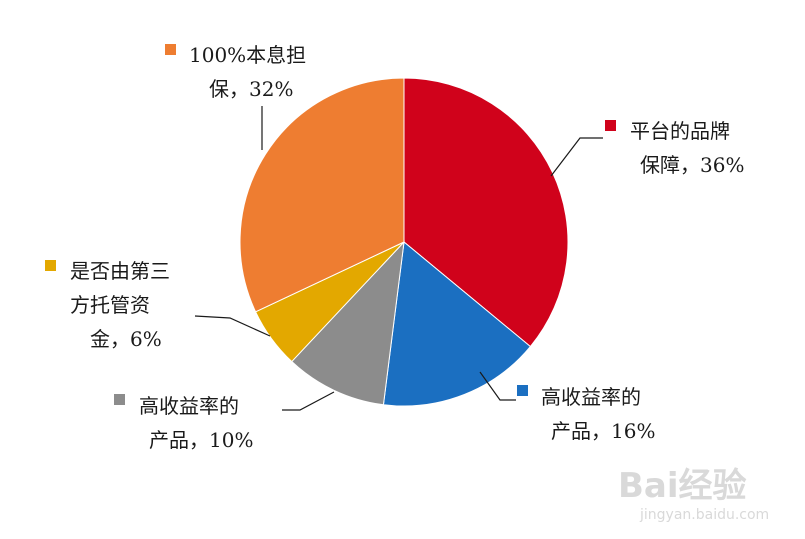 This screenshot has height=539, width=805. Describe the element at coordinates (126, 339) in the screenshot. I see `slice-label: 金，6%` at that location.